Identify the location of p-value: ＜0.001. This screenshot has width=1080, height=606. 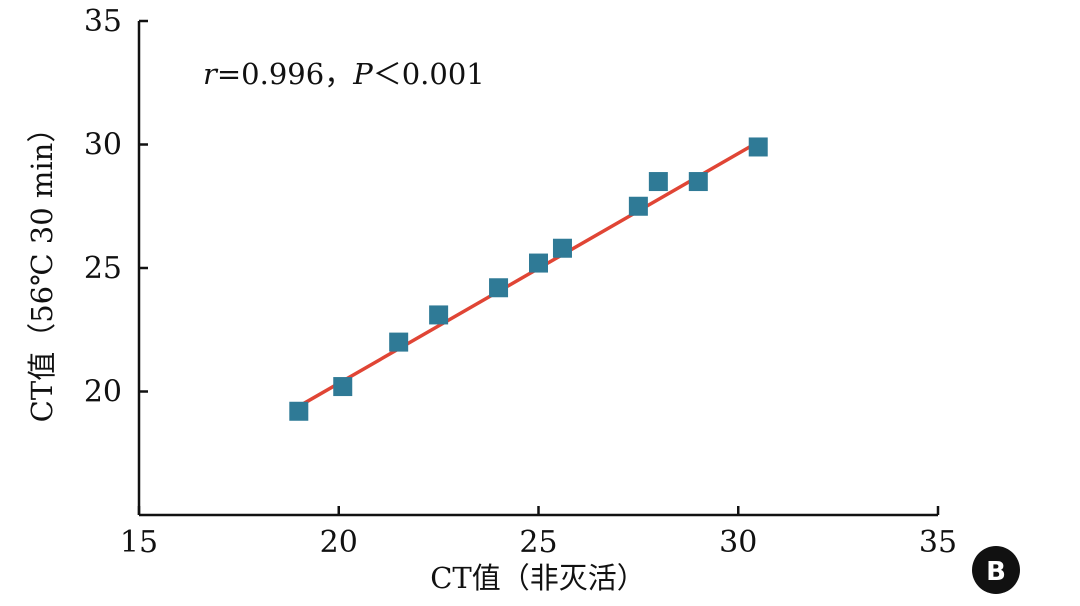
(429, 74).